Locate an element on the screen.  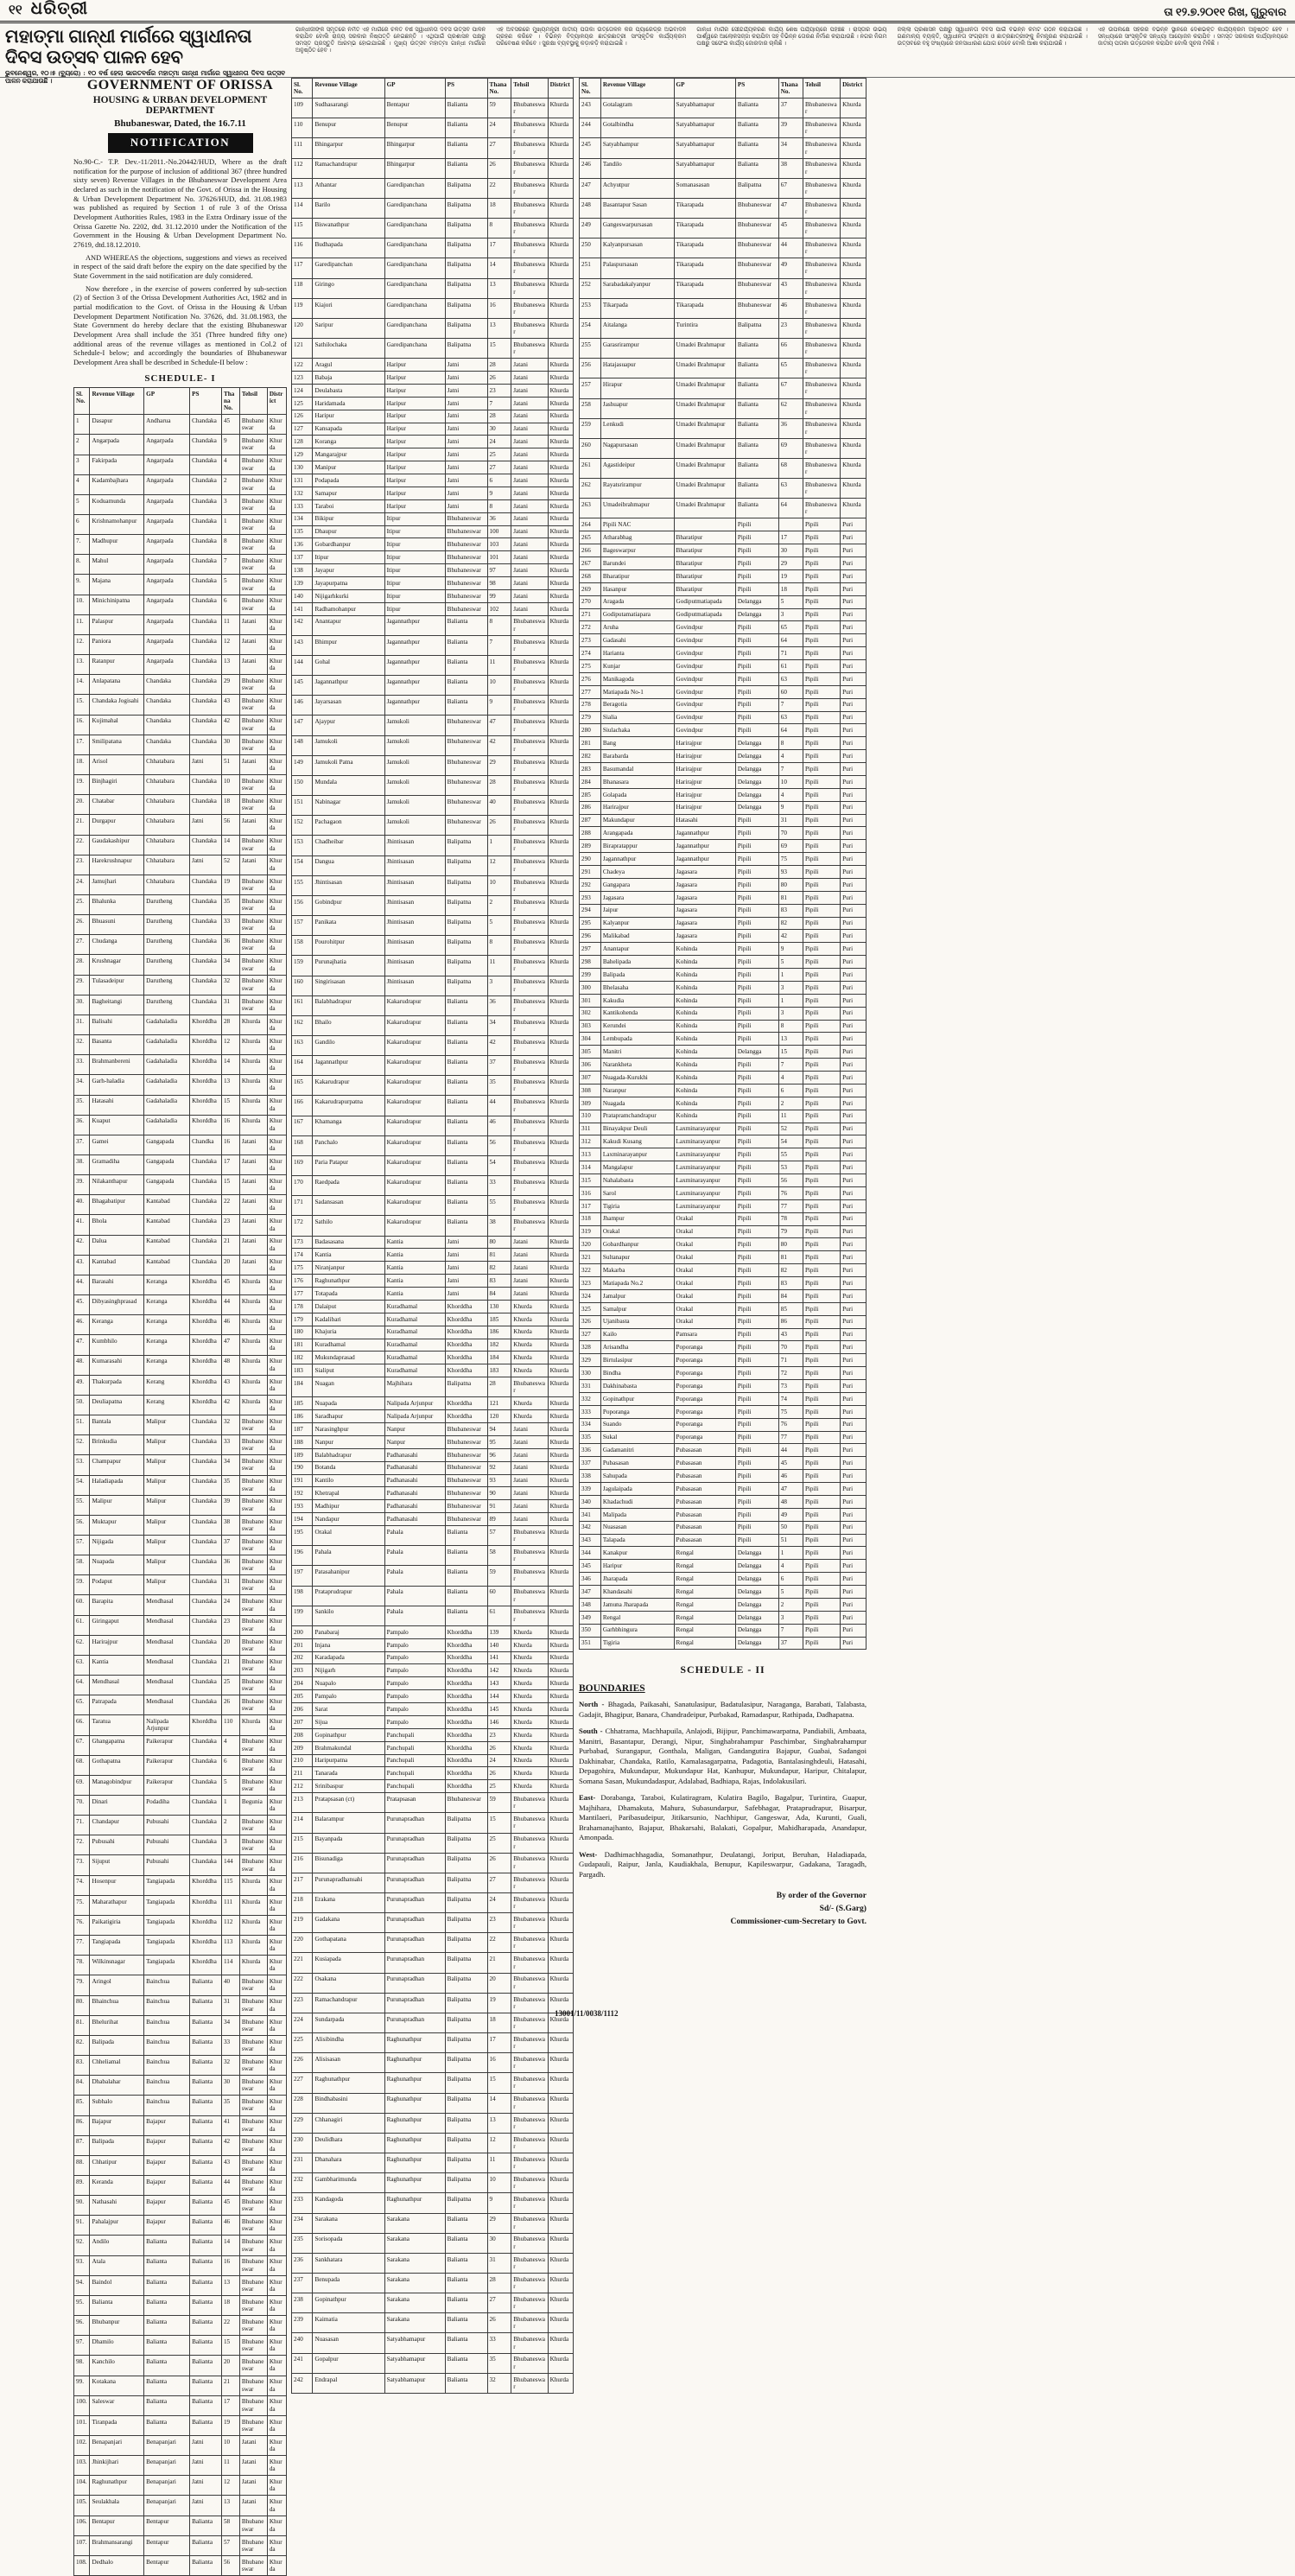
table-cell: 10 is located at coordinates (499, 885).